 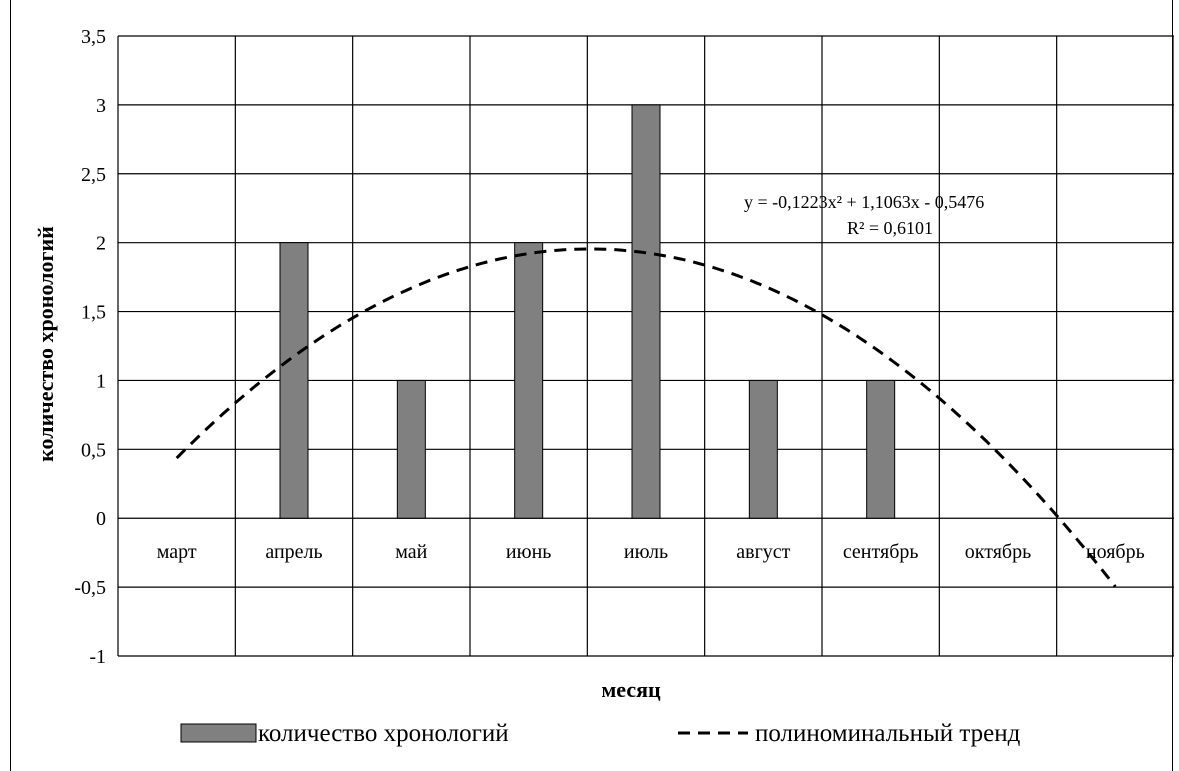 I want to click on x-axis-title: месяц, so click(x=631, y=689).